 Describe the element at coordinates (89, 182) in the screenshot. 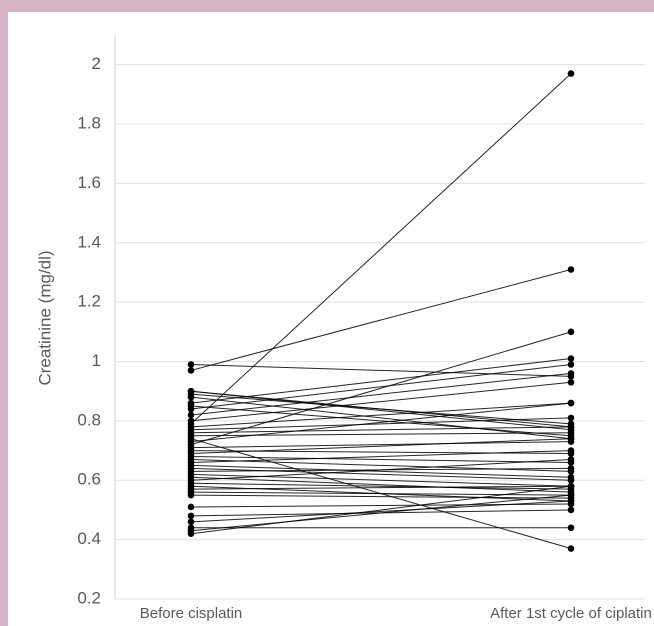

I see `y-tick-label: 1.6` at that location.